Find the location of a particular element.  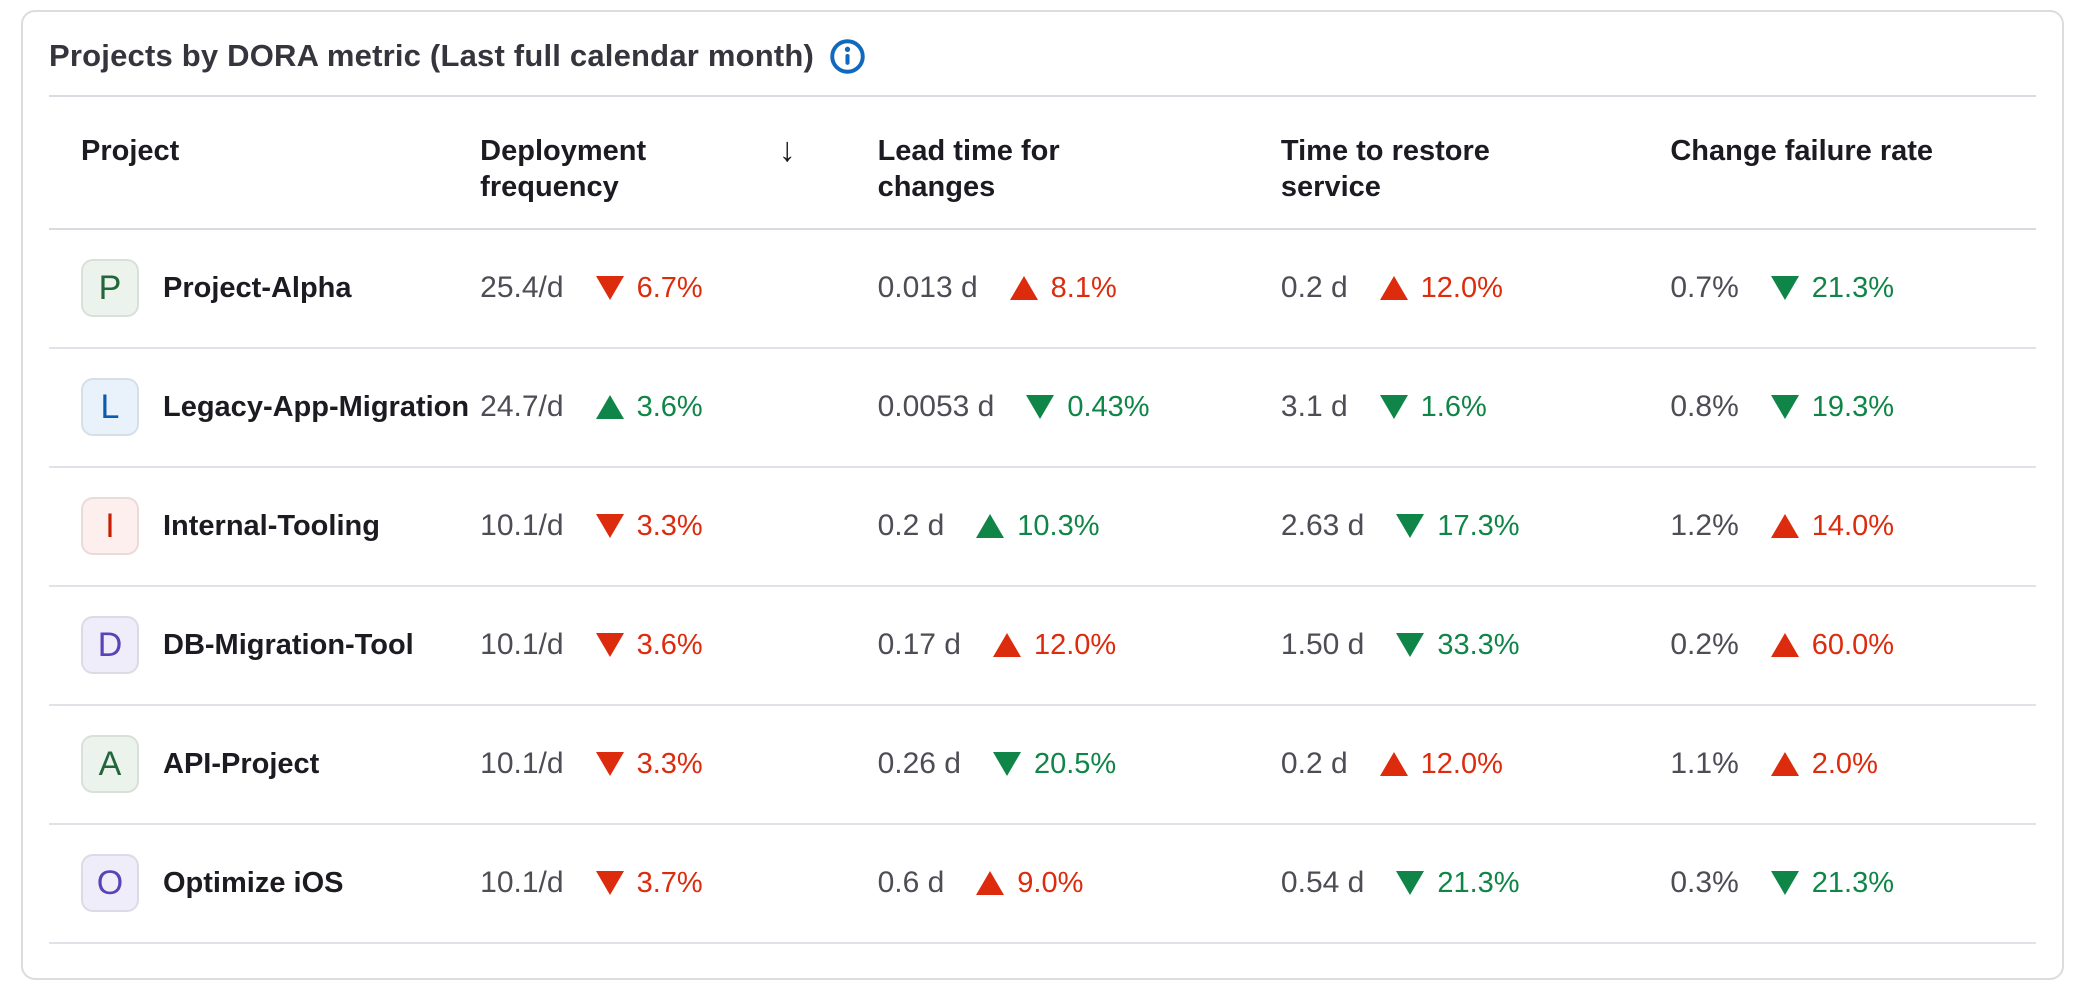

time-to-restore-cell: 0.54 d 21.3% is located at coordinates (1467, 883).